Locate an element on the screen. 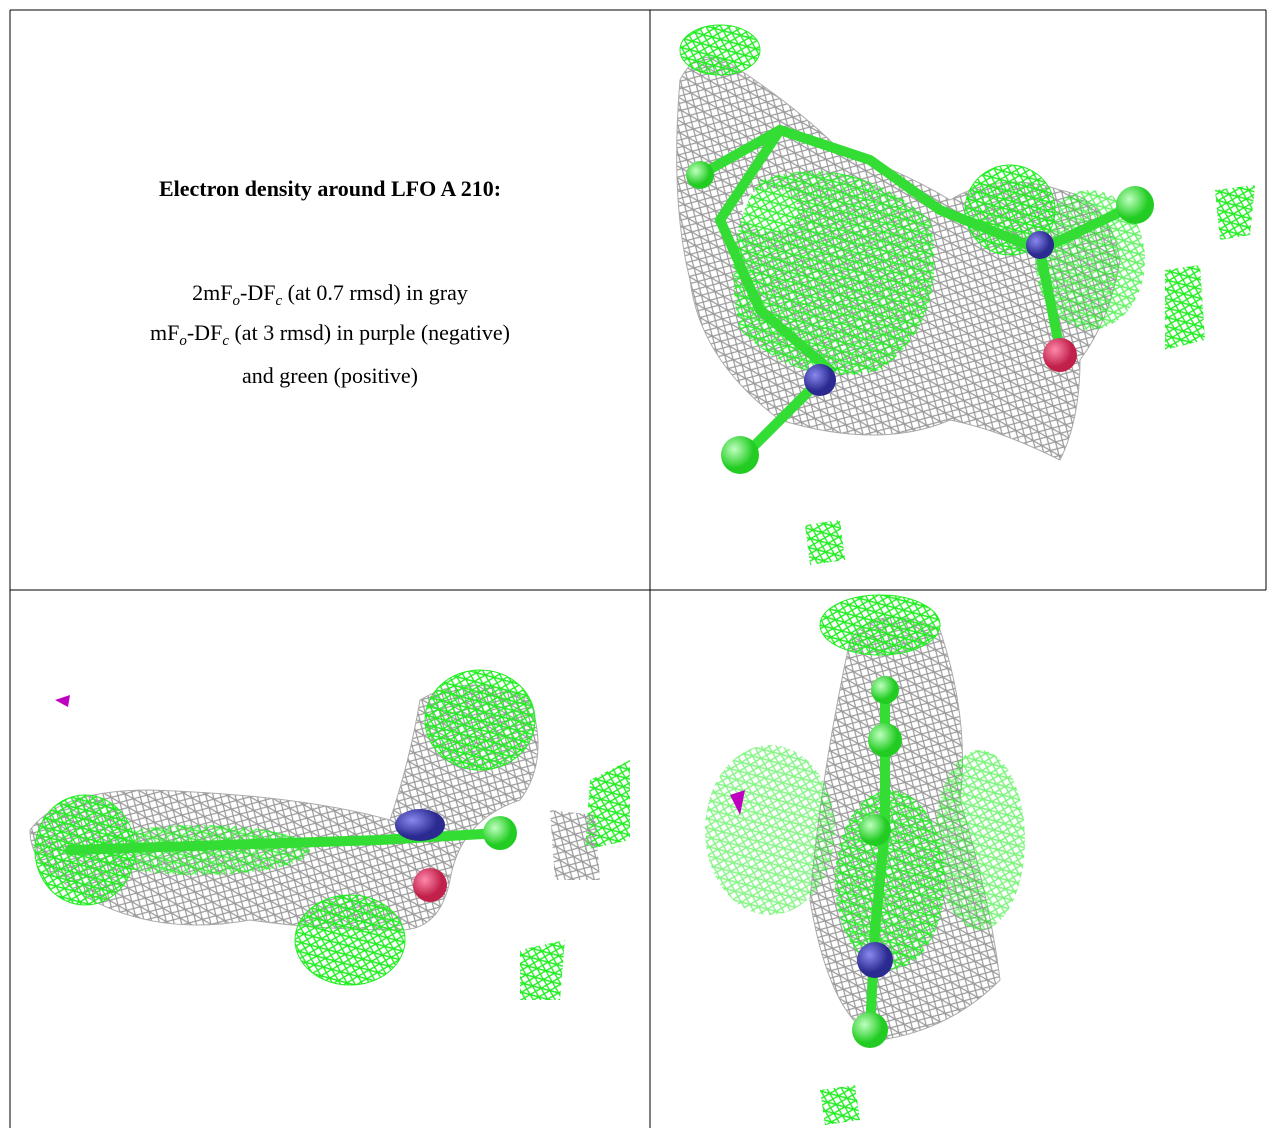  caption-line: 2mFo-DFc (at 0.7 rmsd) in gray is located at coordinates (330, 294).